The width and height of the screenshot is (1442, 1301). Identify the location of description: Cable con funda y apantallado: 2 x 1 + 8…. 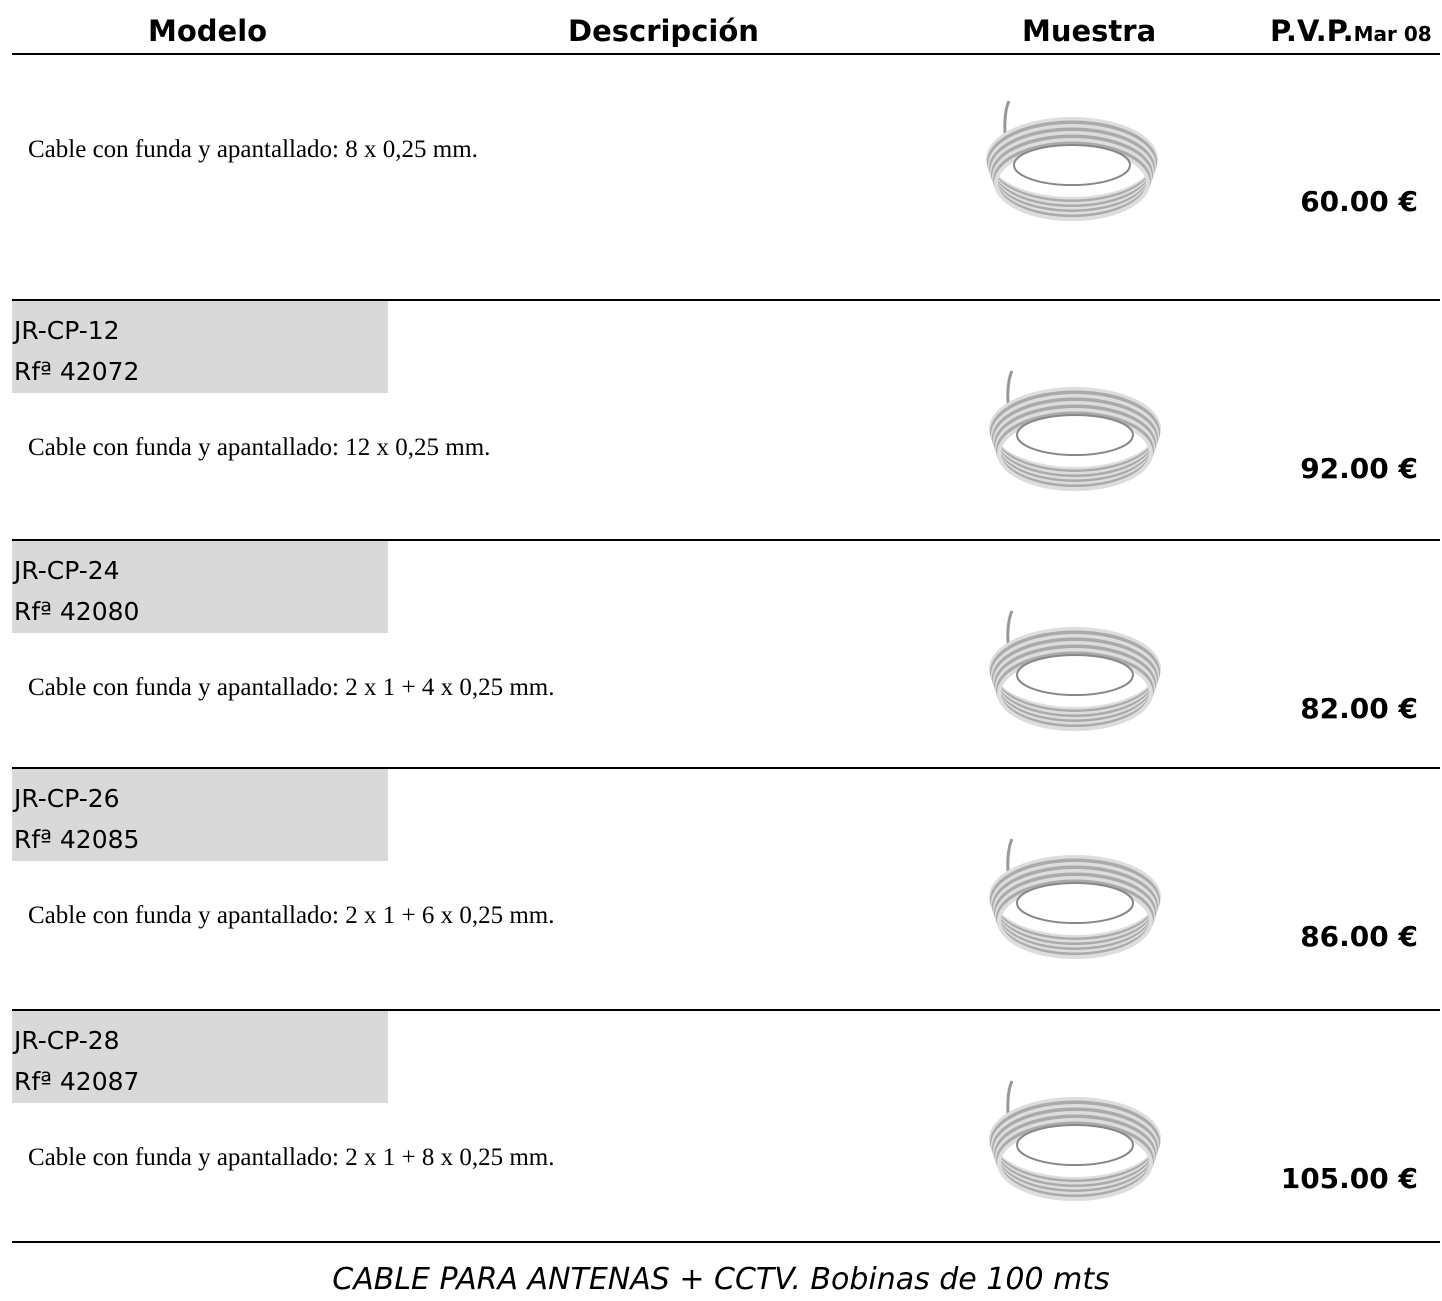
(291, 1157).